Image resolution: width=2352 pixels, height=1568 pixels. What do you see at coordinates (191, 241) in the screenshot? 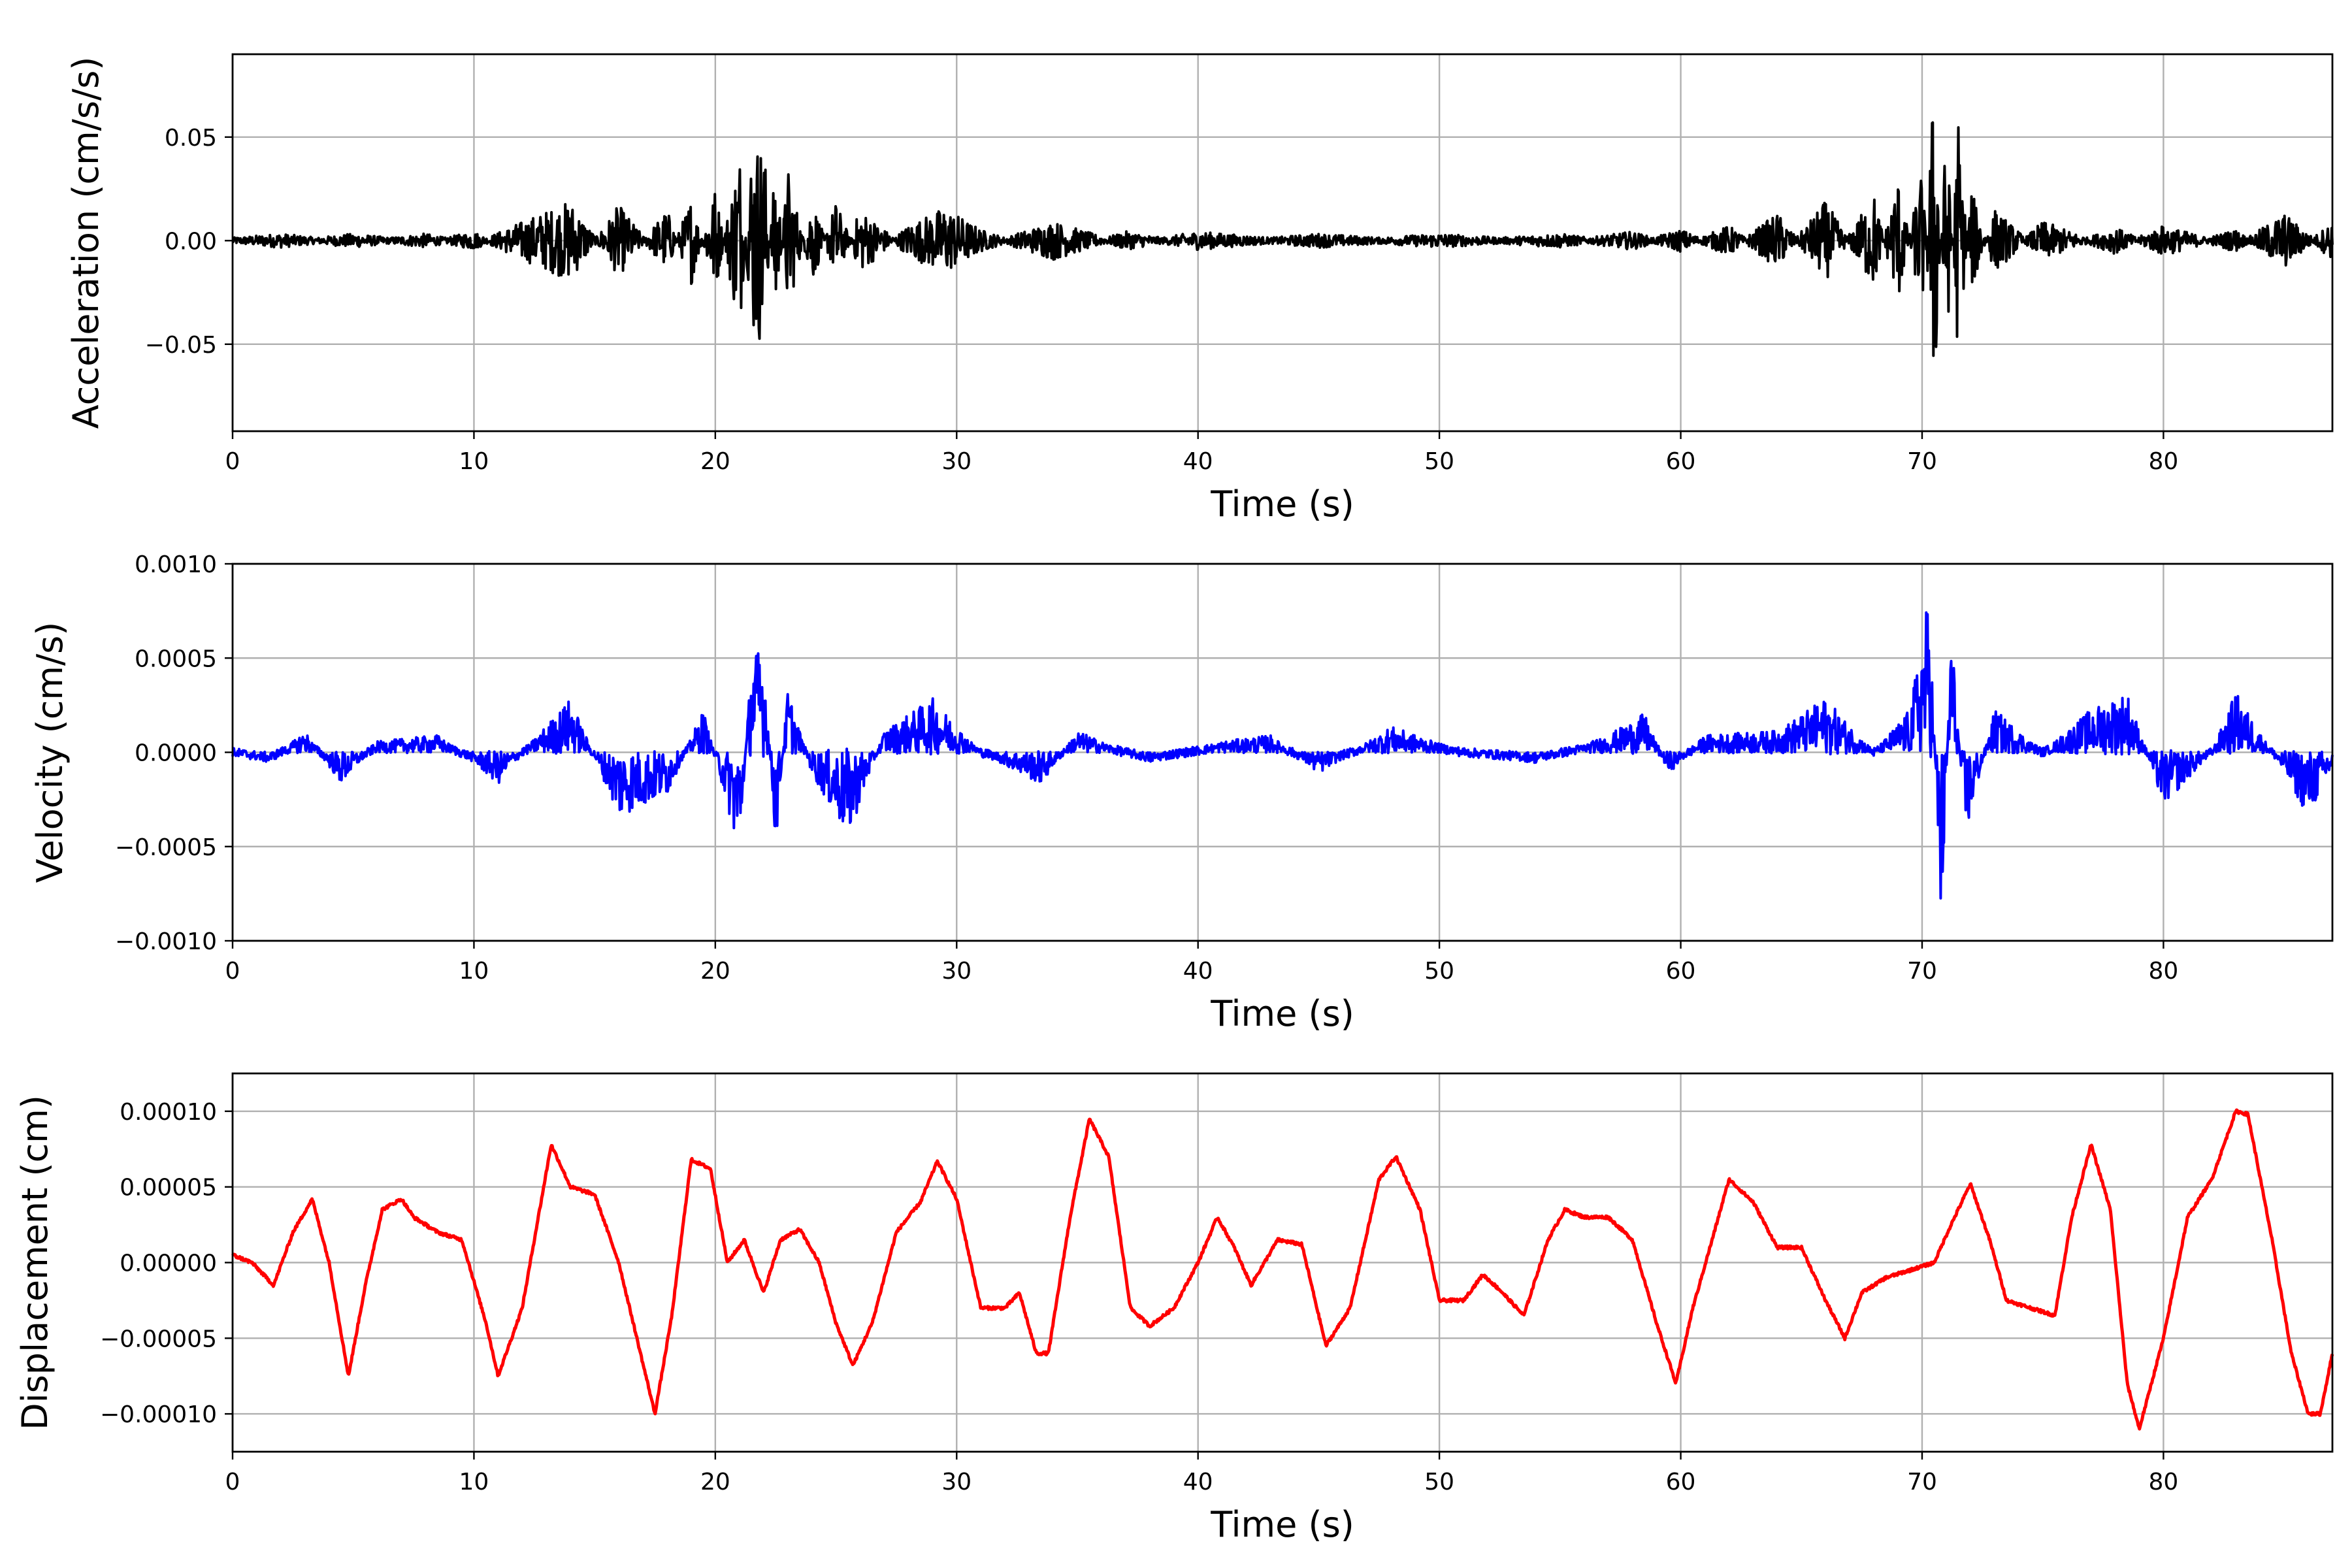
I see `y-tick-label: 0.00` at bounding box center [191, 241].